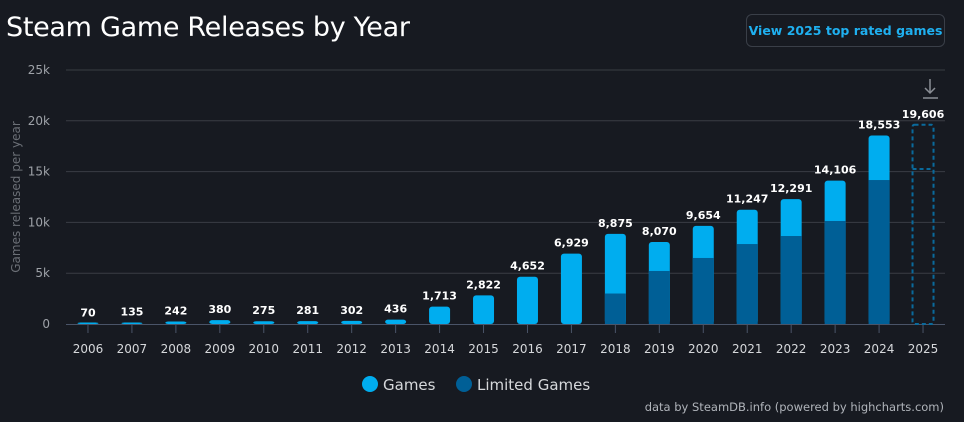  Describe the element at coordinates (527, 349) in the screenshot. I see `x-tick-label: 2016` at that location.